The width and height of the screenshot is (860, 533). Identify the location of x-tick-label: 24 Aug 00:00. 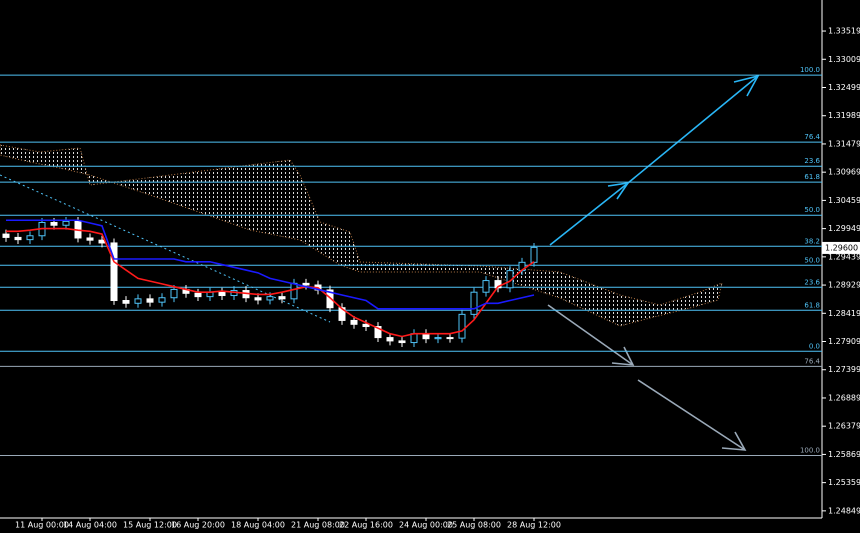
(426, 525).